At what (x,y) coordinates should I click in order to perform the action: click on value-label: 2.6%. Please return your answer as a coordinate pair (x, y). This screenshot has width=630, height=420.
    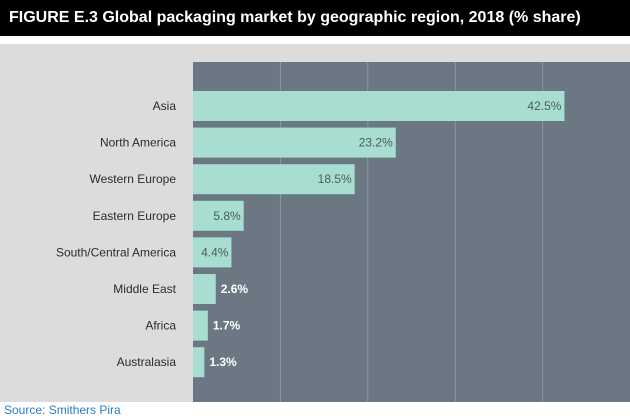
    Looking at the image, I should click on (235, 289).